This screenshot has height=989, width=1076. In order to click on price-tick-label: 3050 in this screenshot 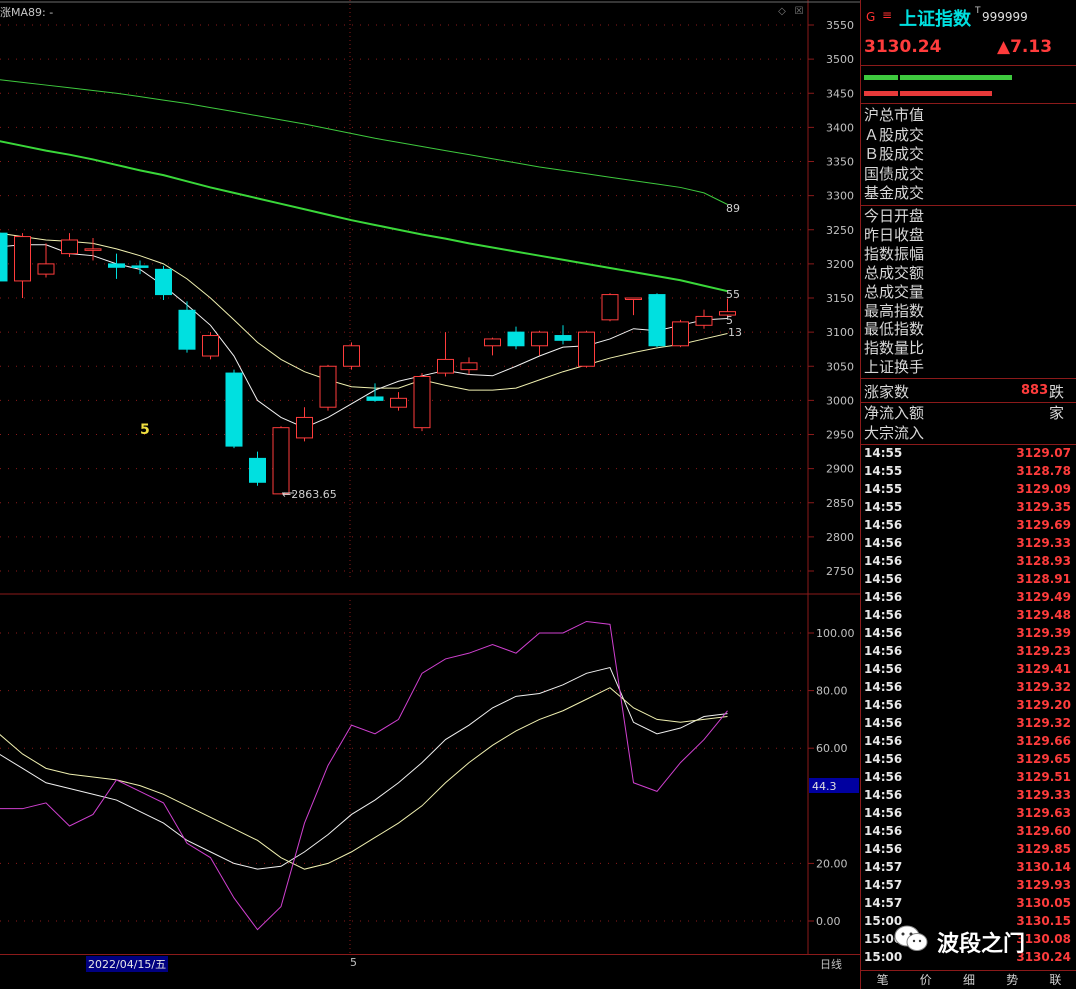, I will do `click(840, 366)`.